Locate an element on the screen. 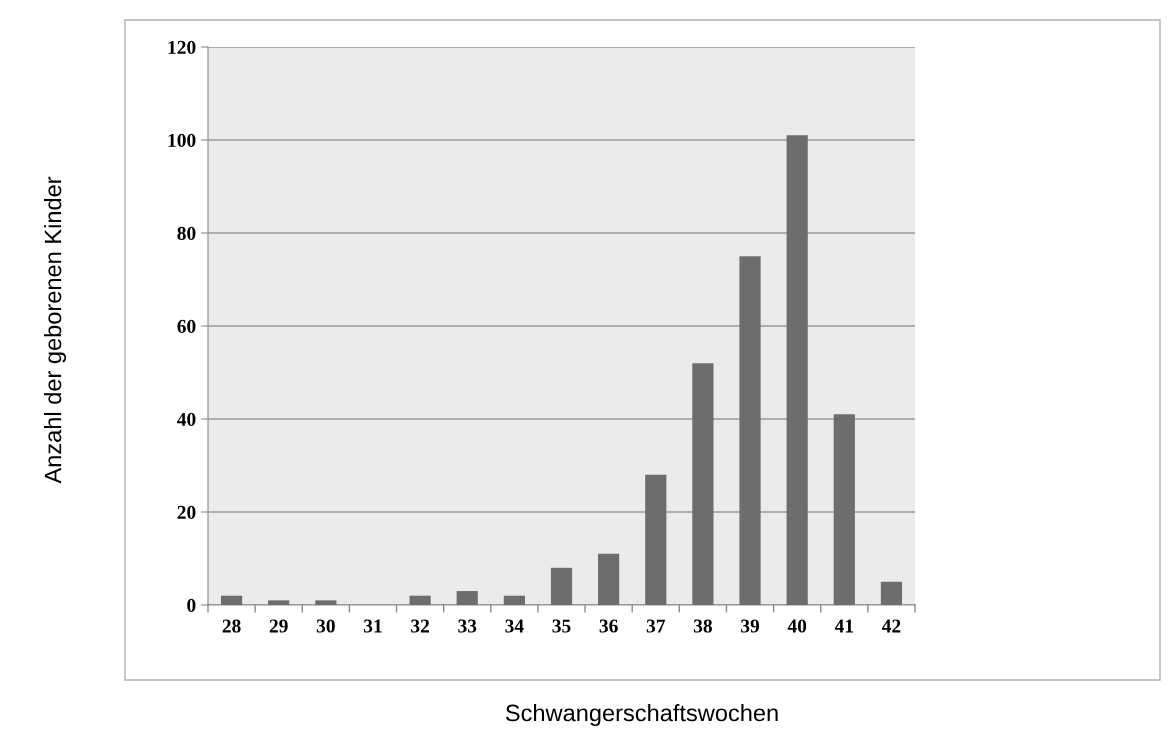  y-tick-label: 80 is located at coordinates (186, 233).